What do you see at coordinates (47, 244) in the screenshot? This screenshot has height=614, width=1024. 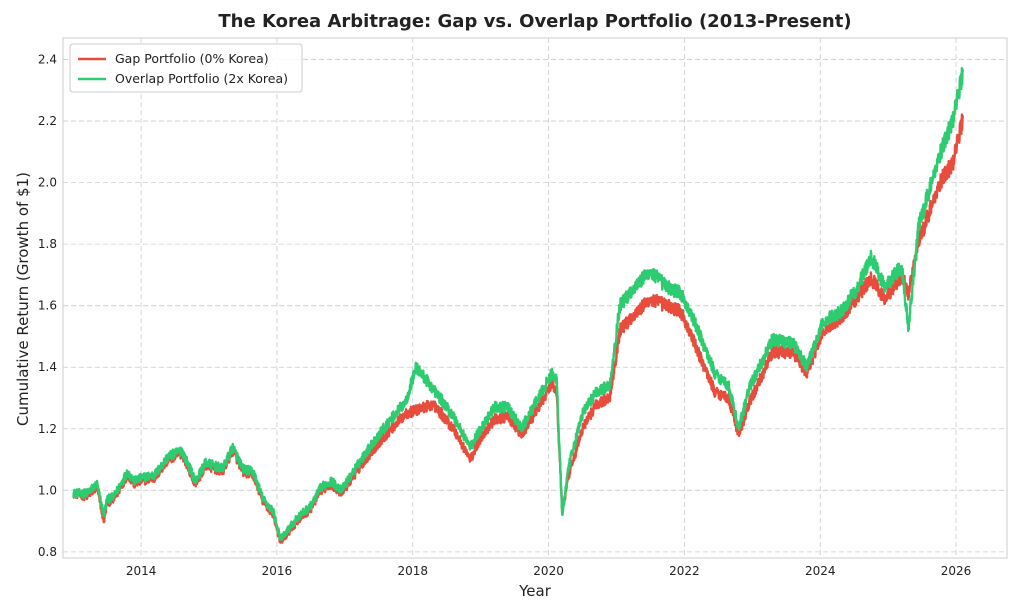 I see `y-tick-label: 1.8` at bounding box center [47, 244].